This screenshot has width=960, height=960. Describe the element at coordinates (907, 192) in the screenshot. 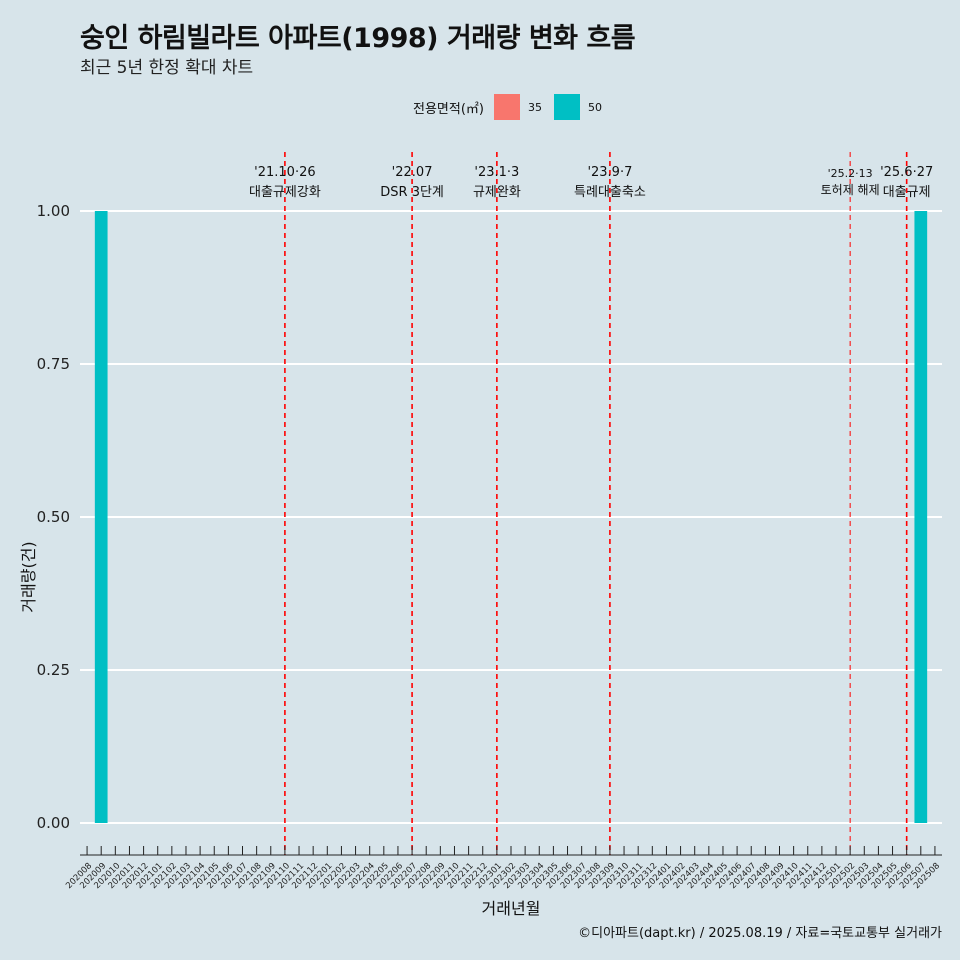

I see `event-label-202506: 대출규제` at that location.